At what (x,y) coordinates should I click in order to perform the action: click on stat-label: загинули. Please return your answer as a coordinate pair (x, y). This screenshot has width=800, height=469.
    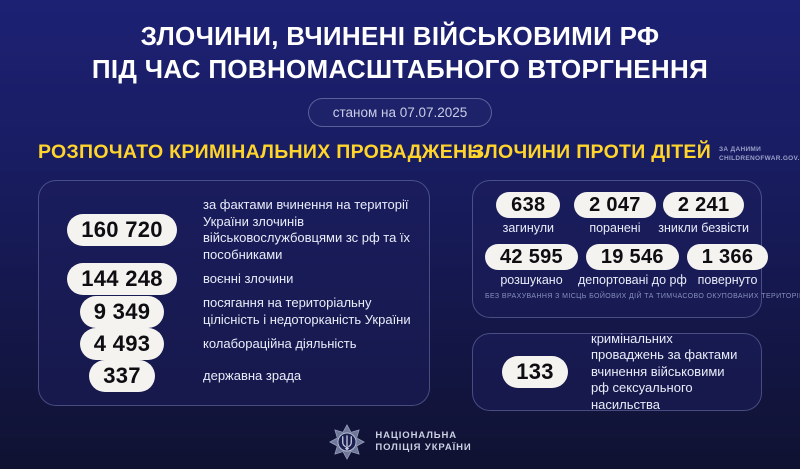
    Looking at the image, I should click on (528, 228).